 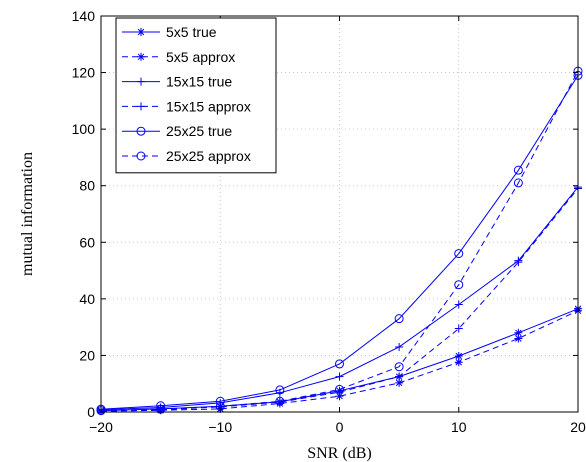 I want to click on legend-item: 5x5 approx, so click(x=178, y=57).